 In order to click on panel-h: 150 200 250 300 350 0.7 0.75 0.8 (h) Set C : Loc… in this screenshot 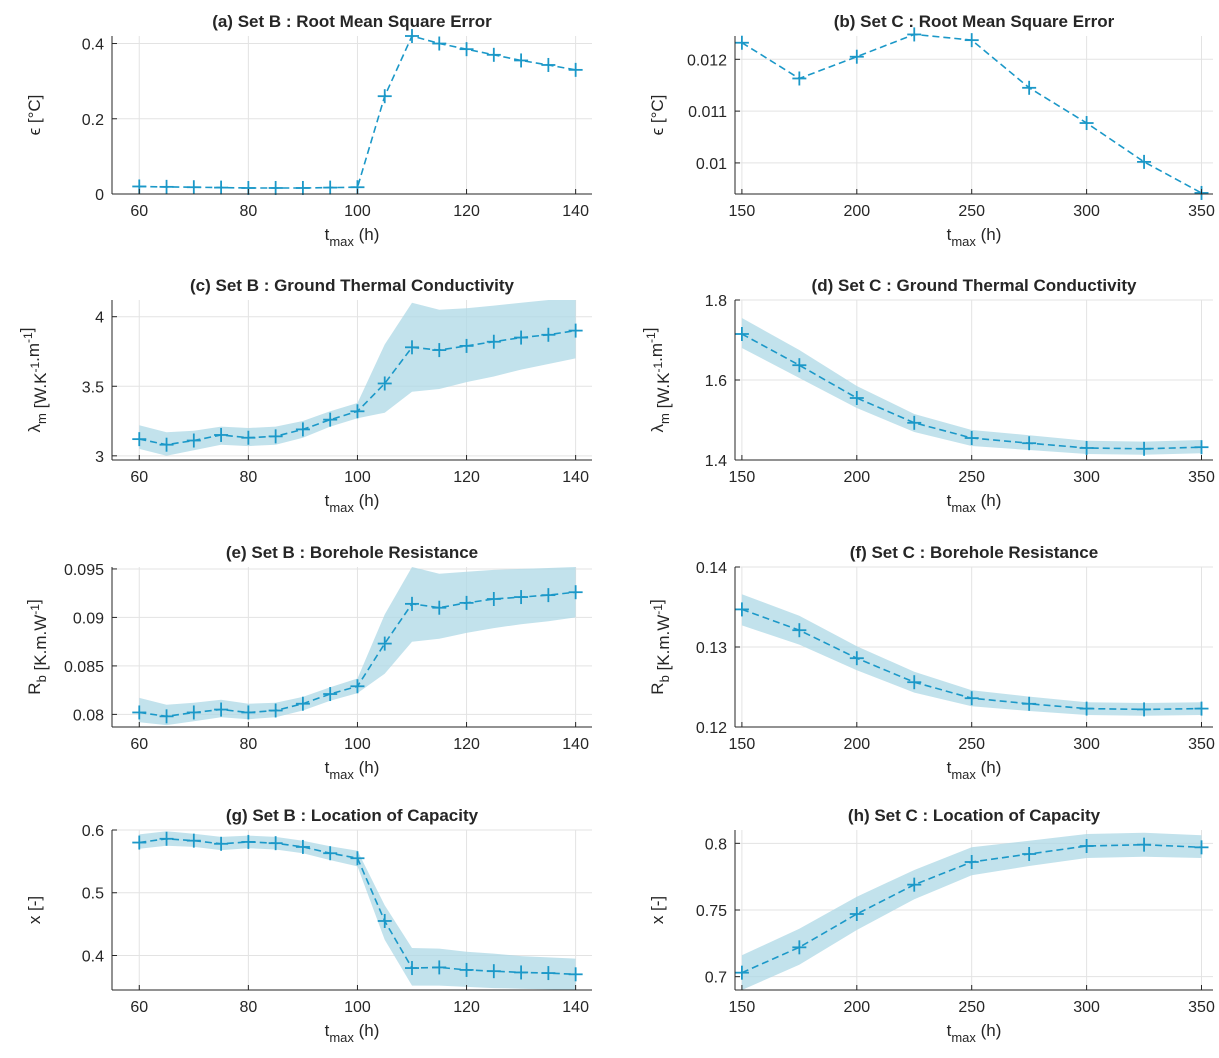, I will do `click(931, 925)`.